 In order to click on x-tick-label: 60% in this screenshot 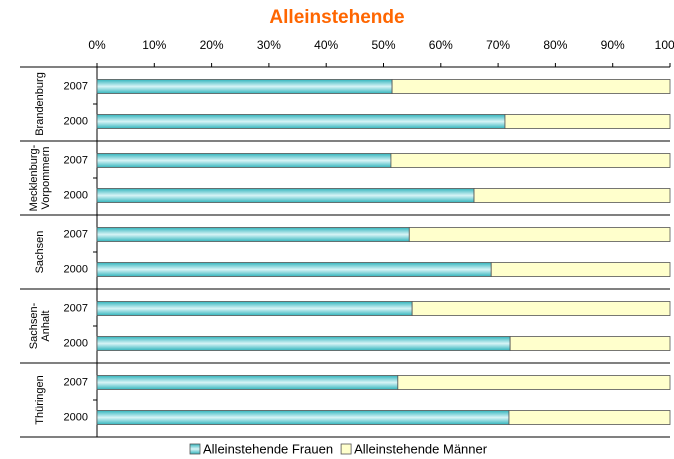, I will do `click(441, 45)`.